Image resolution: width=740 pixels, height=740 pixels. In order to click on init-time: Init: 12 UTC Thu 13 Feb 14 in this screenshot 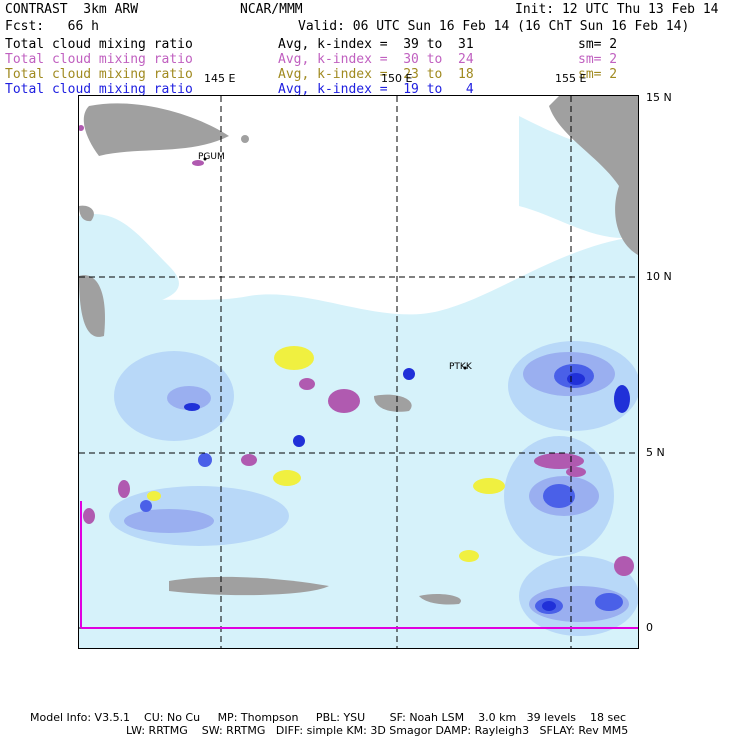, I will do `click(617, 9)`.